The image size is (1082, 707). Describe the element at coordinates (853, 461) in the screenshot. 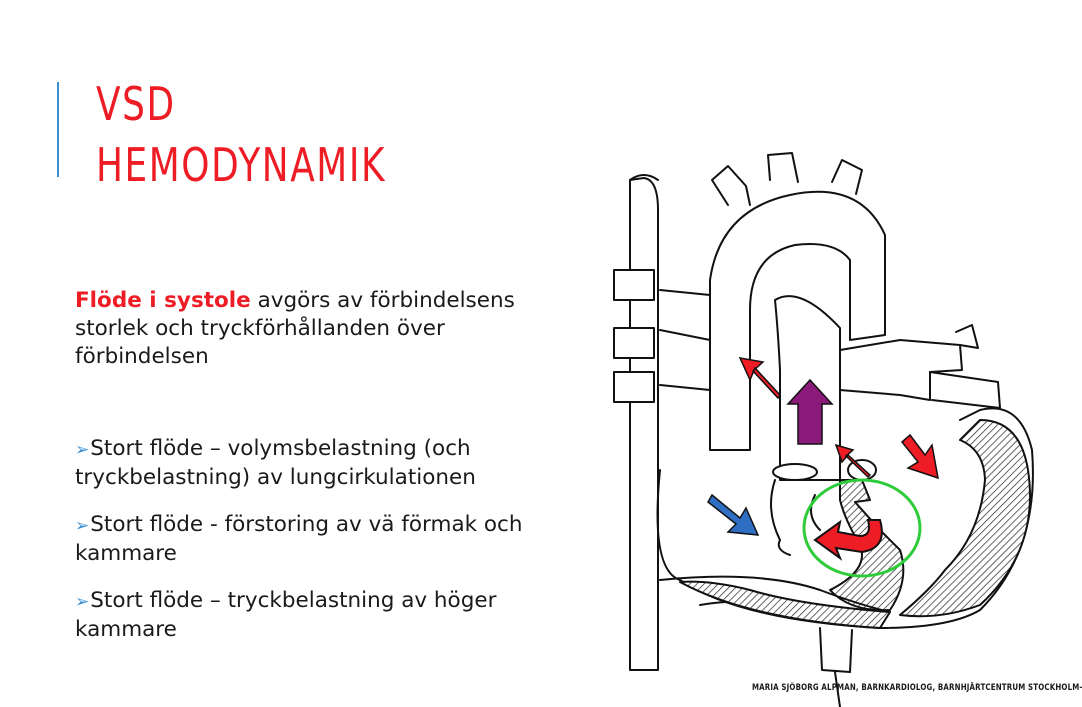

I see `arrow-red-small-center` at that location.